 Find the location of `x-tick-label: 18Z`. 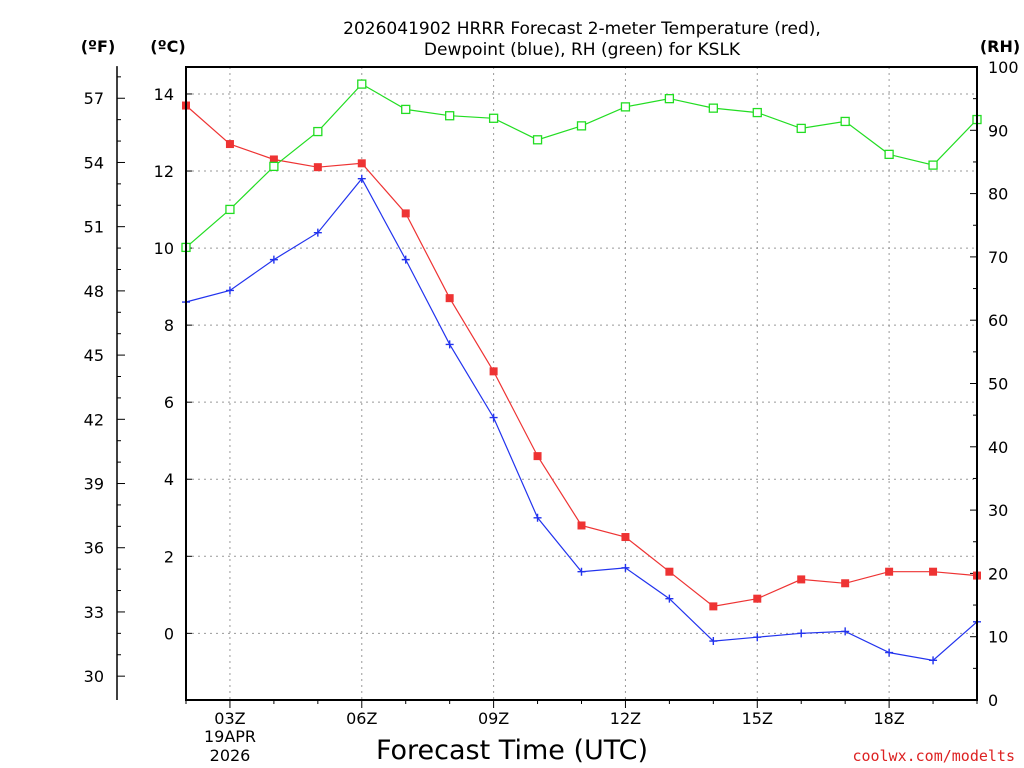

x-tick-label: 18Z is located at coordinates (888, 718).